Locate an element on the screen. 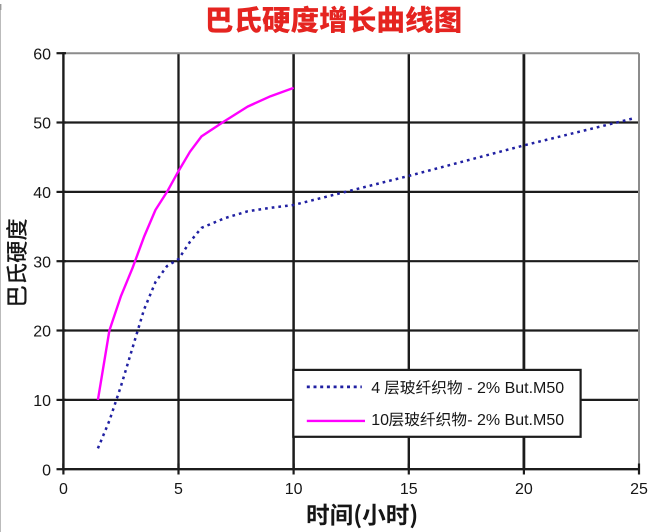  svg-text: 15 is located at coordinates (409, 489).